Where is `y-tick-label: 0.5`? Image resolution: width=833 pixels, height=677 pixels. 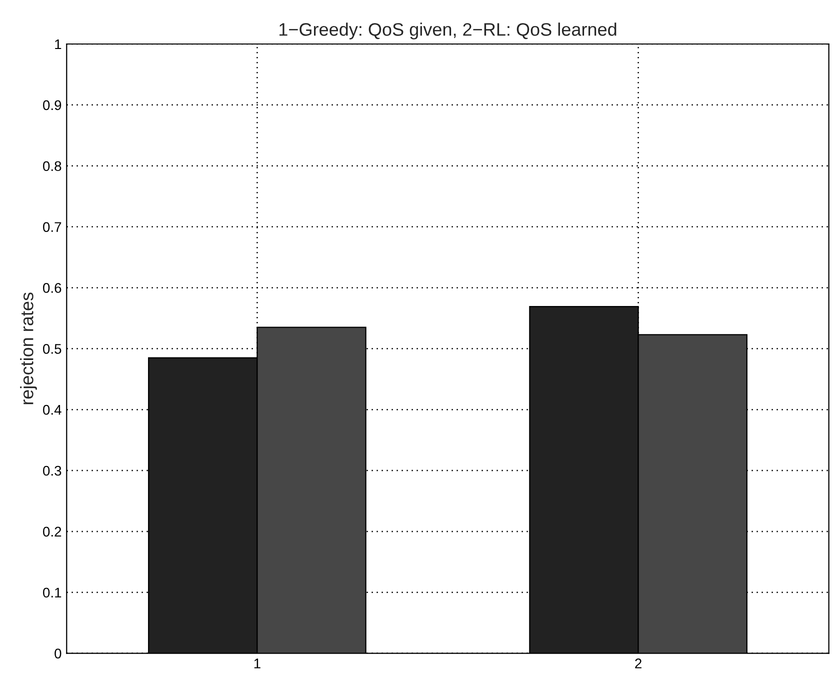 y-tick-label: 0.5 is located at coordinates (52, 349).